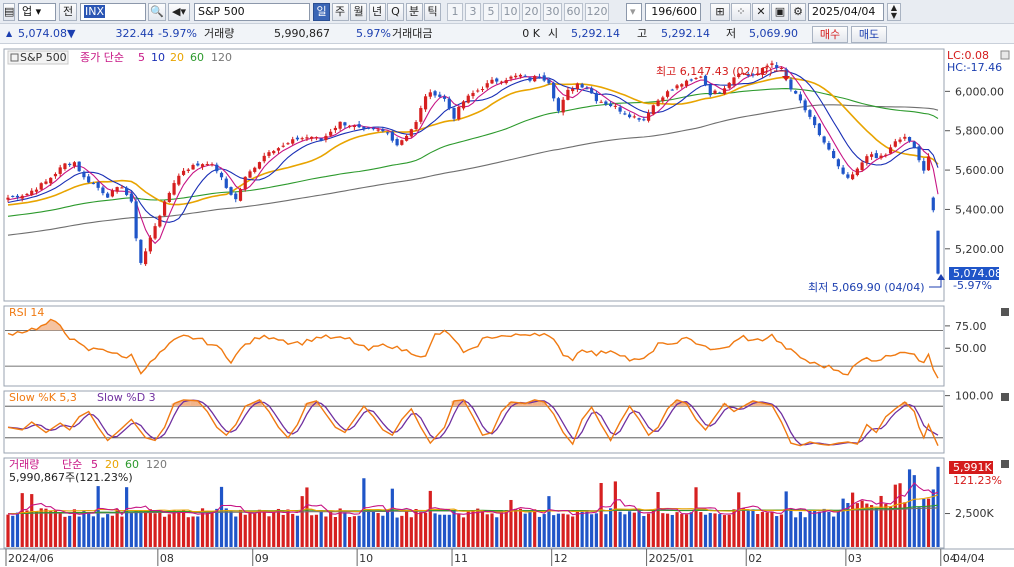  I want to click on vma20-line, so click(473, 504).